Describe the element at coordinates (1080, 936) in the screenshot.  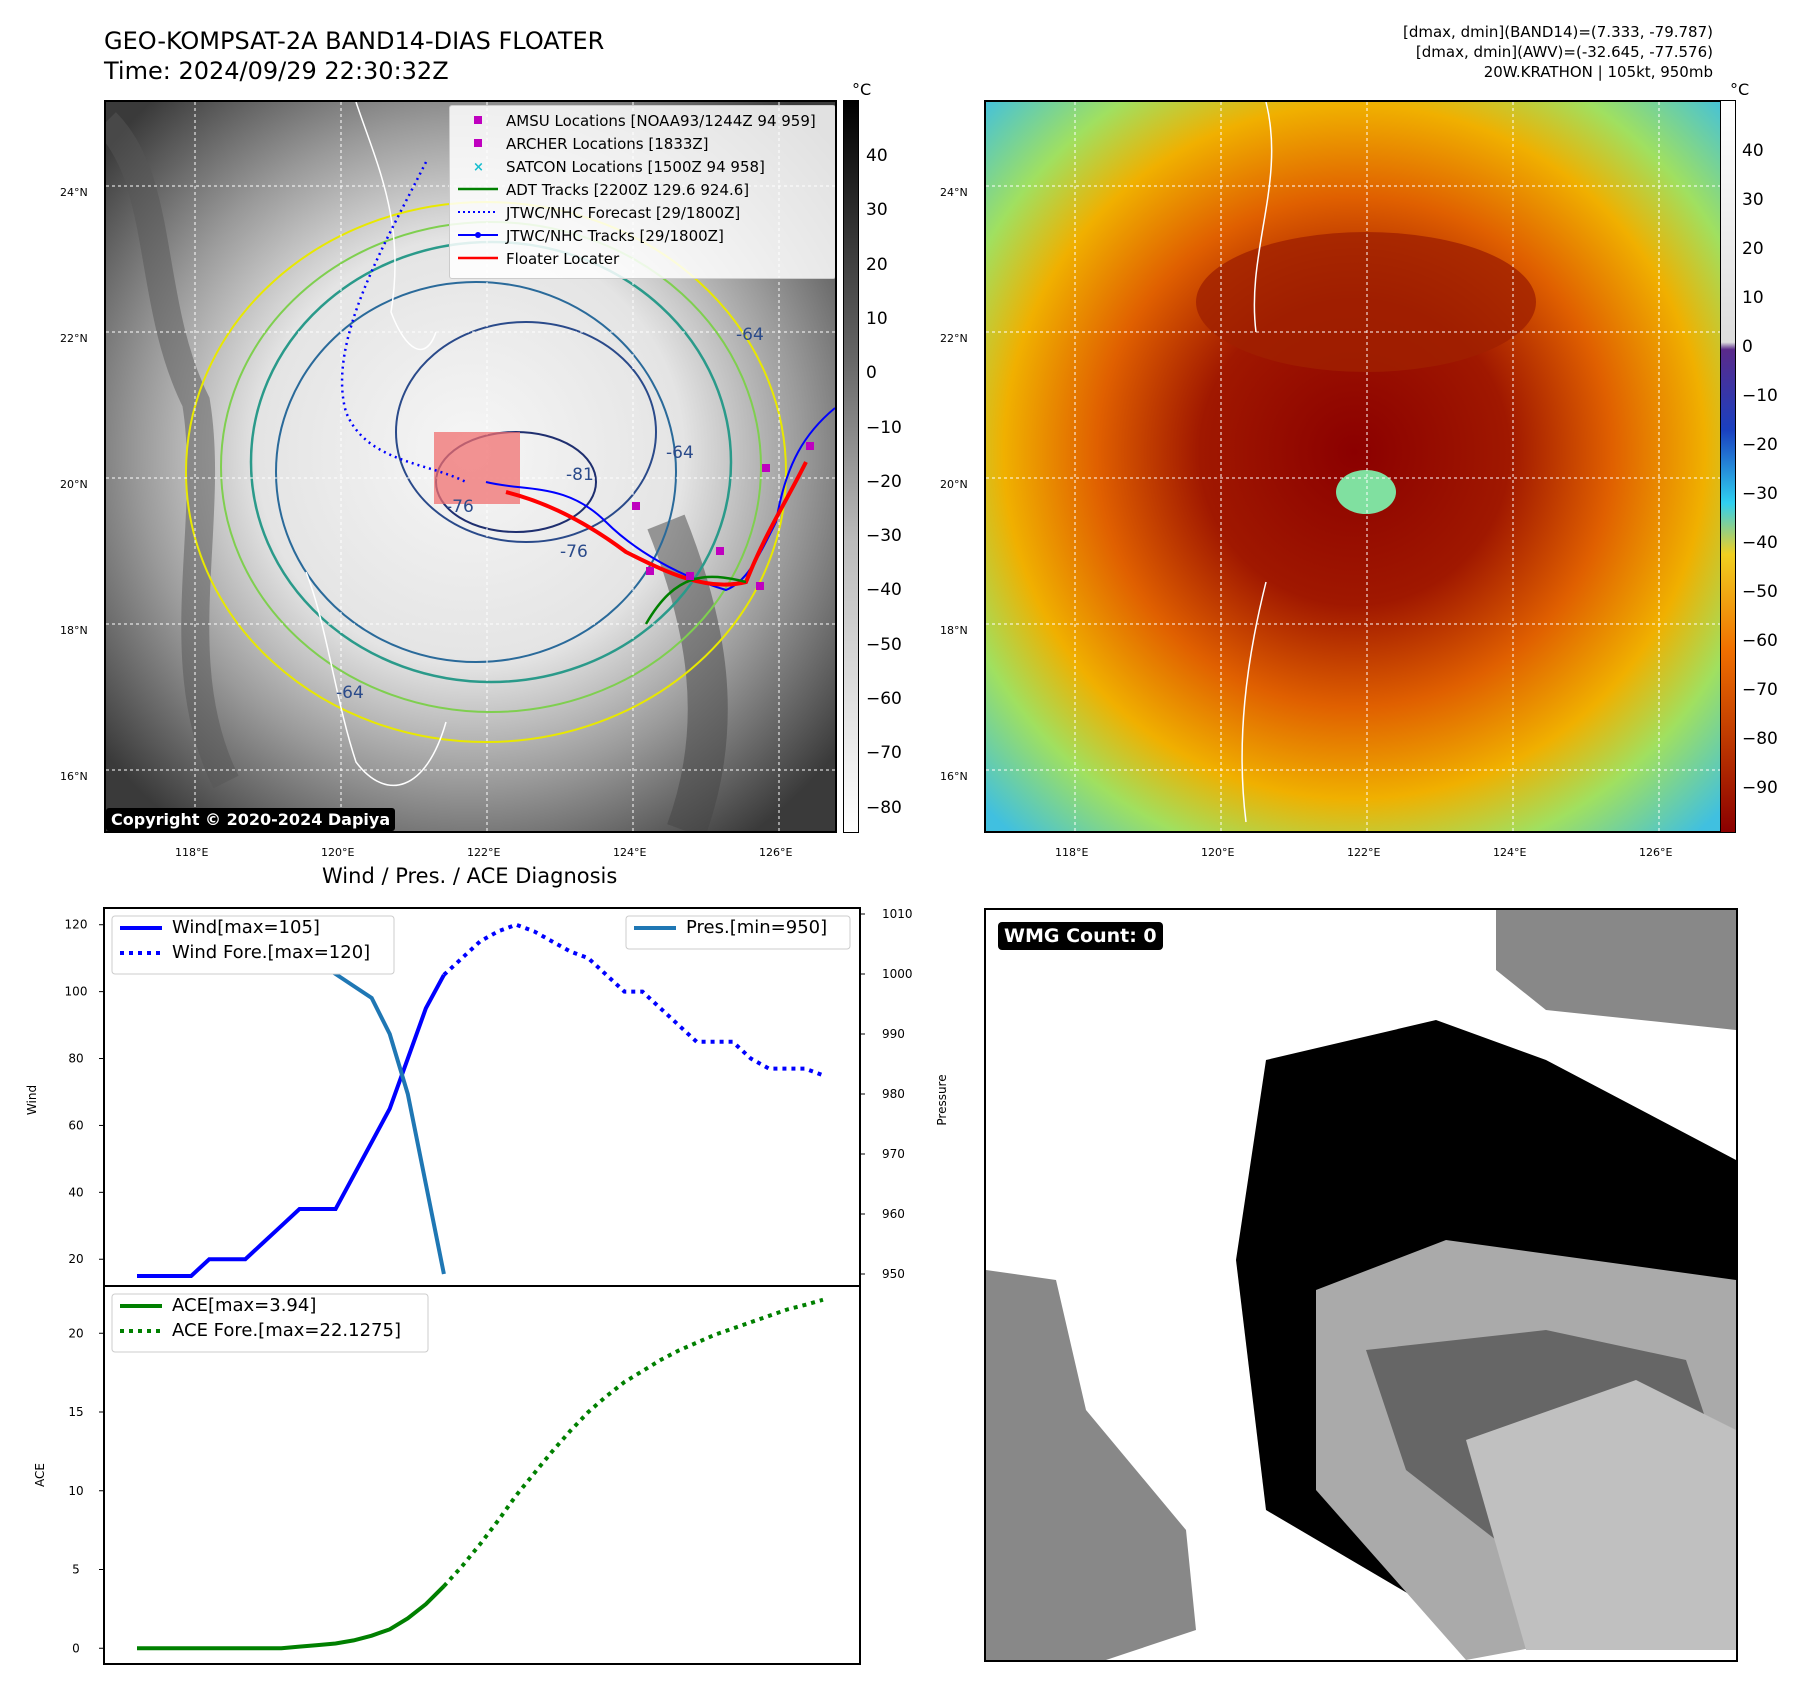
I see `wmg-count-label: WMG Count: 0` at that location.